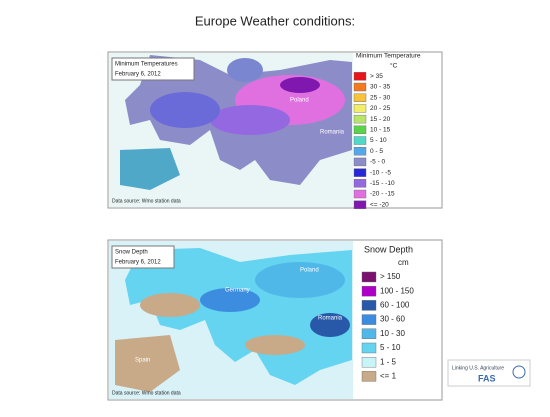 This screenshot has height=417, width=550. I want to click on legend-title: Minimum Temperature, so click(388, 56).